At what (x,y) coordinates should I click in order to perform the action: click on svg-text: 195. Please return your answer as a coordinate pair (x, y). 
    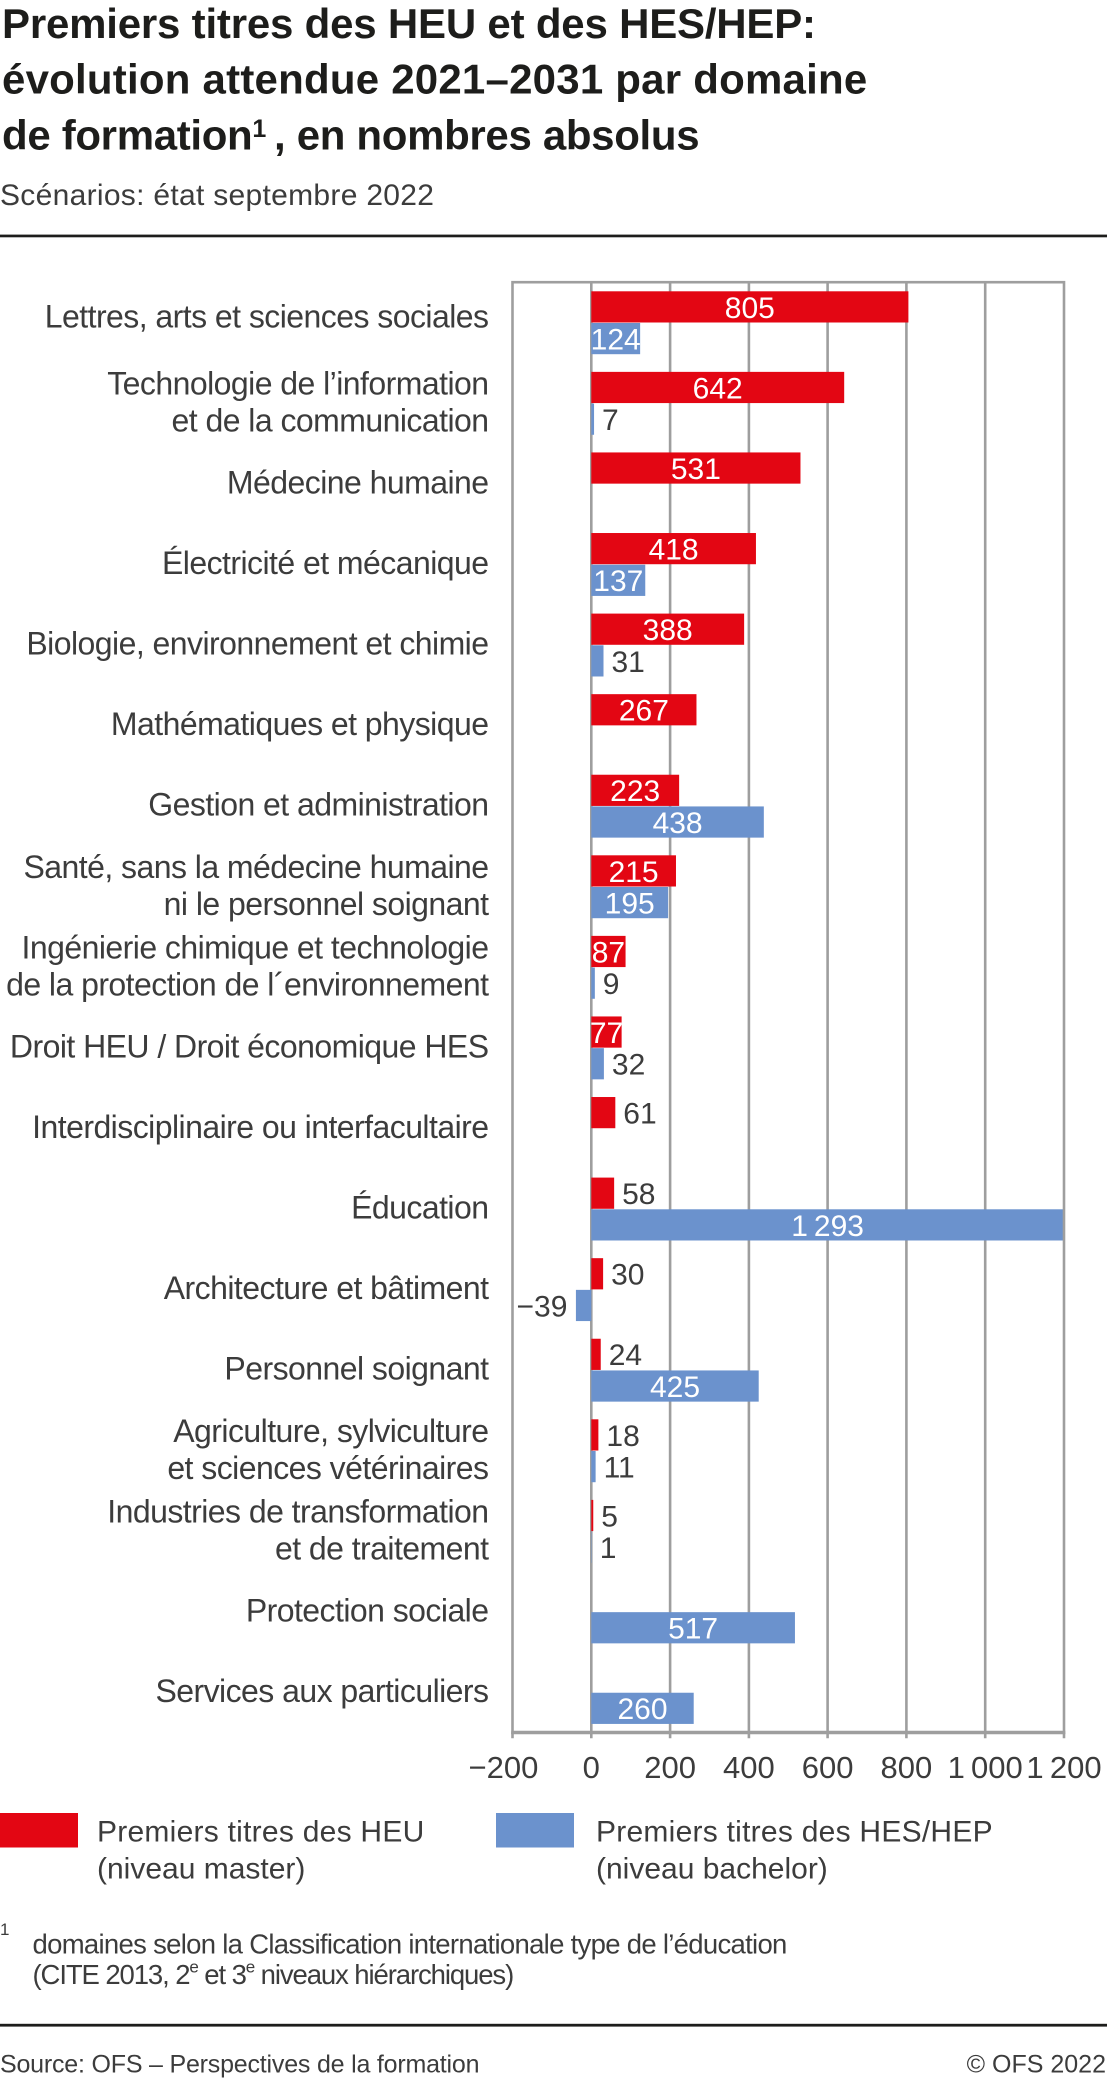
    Looking at the image, I should click on (630, 904).